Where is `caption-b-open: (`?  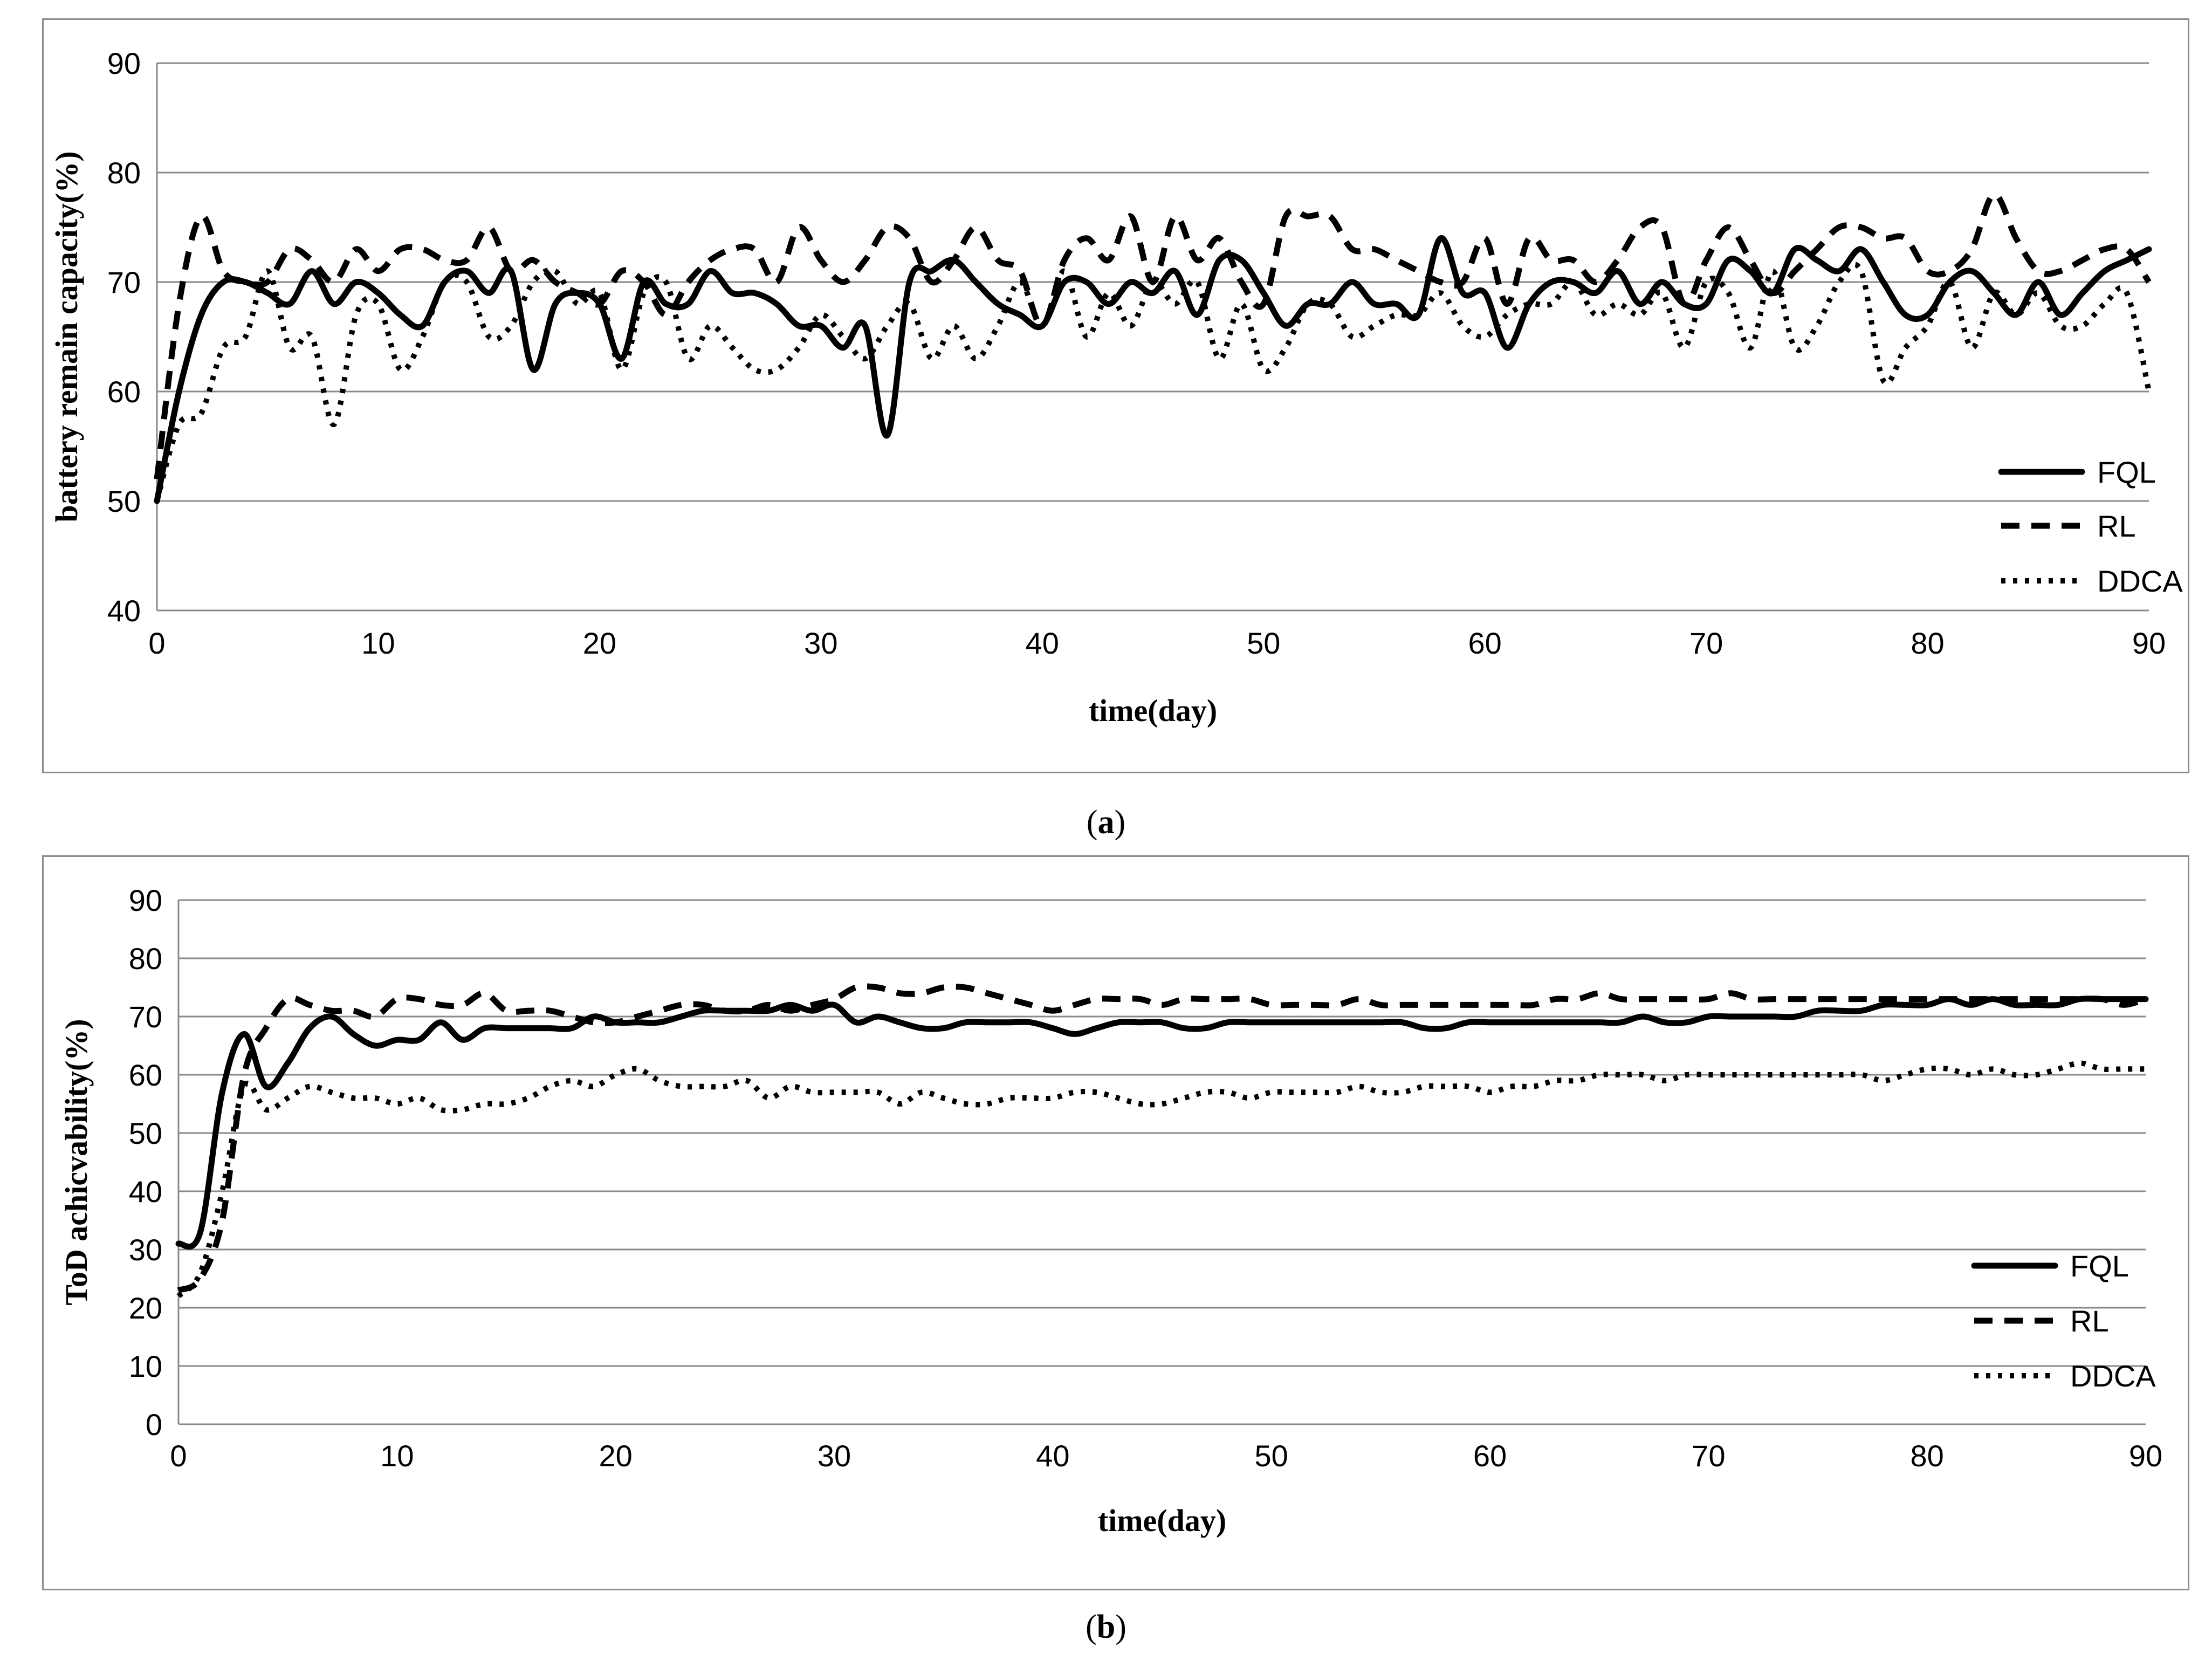 caption-b-open: ( is located at coordinates (1091, 1627).